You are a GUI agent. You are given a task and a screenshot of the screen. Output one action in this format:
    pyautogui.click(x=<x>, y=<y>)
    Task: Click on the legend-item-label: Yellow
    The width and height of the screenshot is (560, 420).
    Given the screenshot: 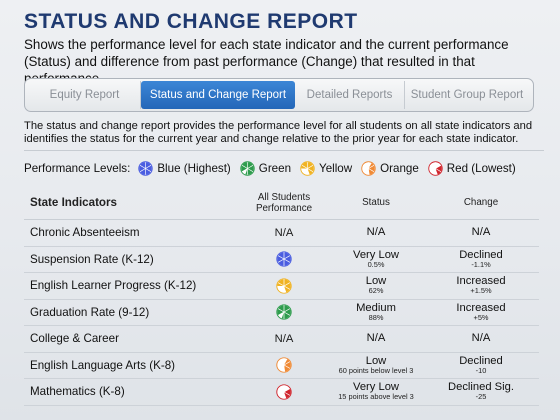 What is the action you would take?
    pyautogui.click(x=336, y=168)
    